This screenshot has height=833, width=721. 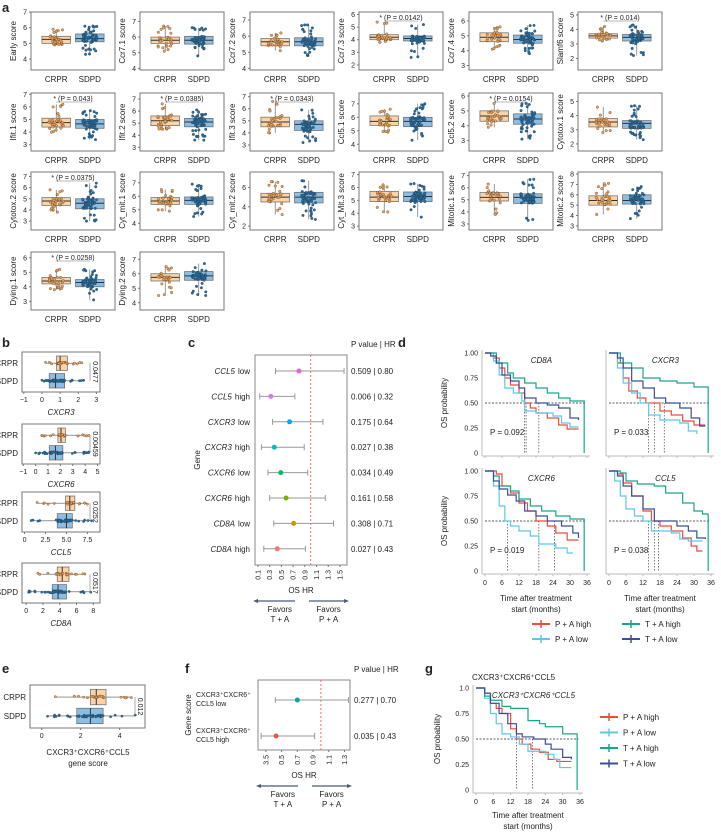 I want to click on y-axis-label: Ifit.1 score, so click(x=13, y=121).